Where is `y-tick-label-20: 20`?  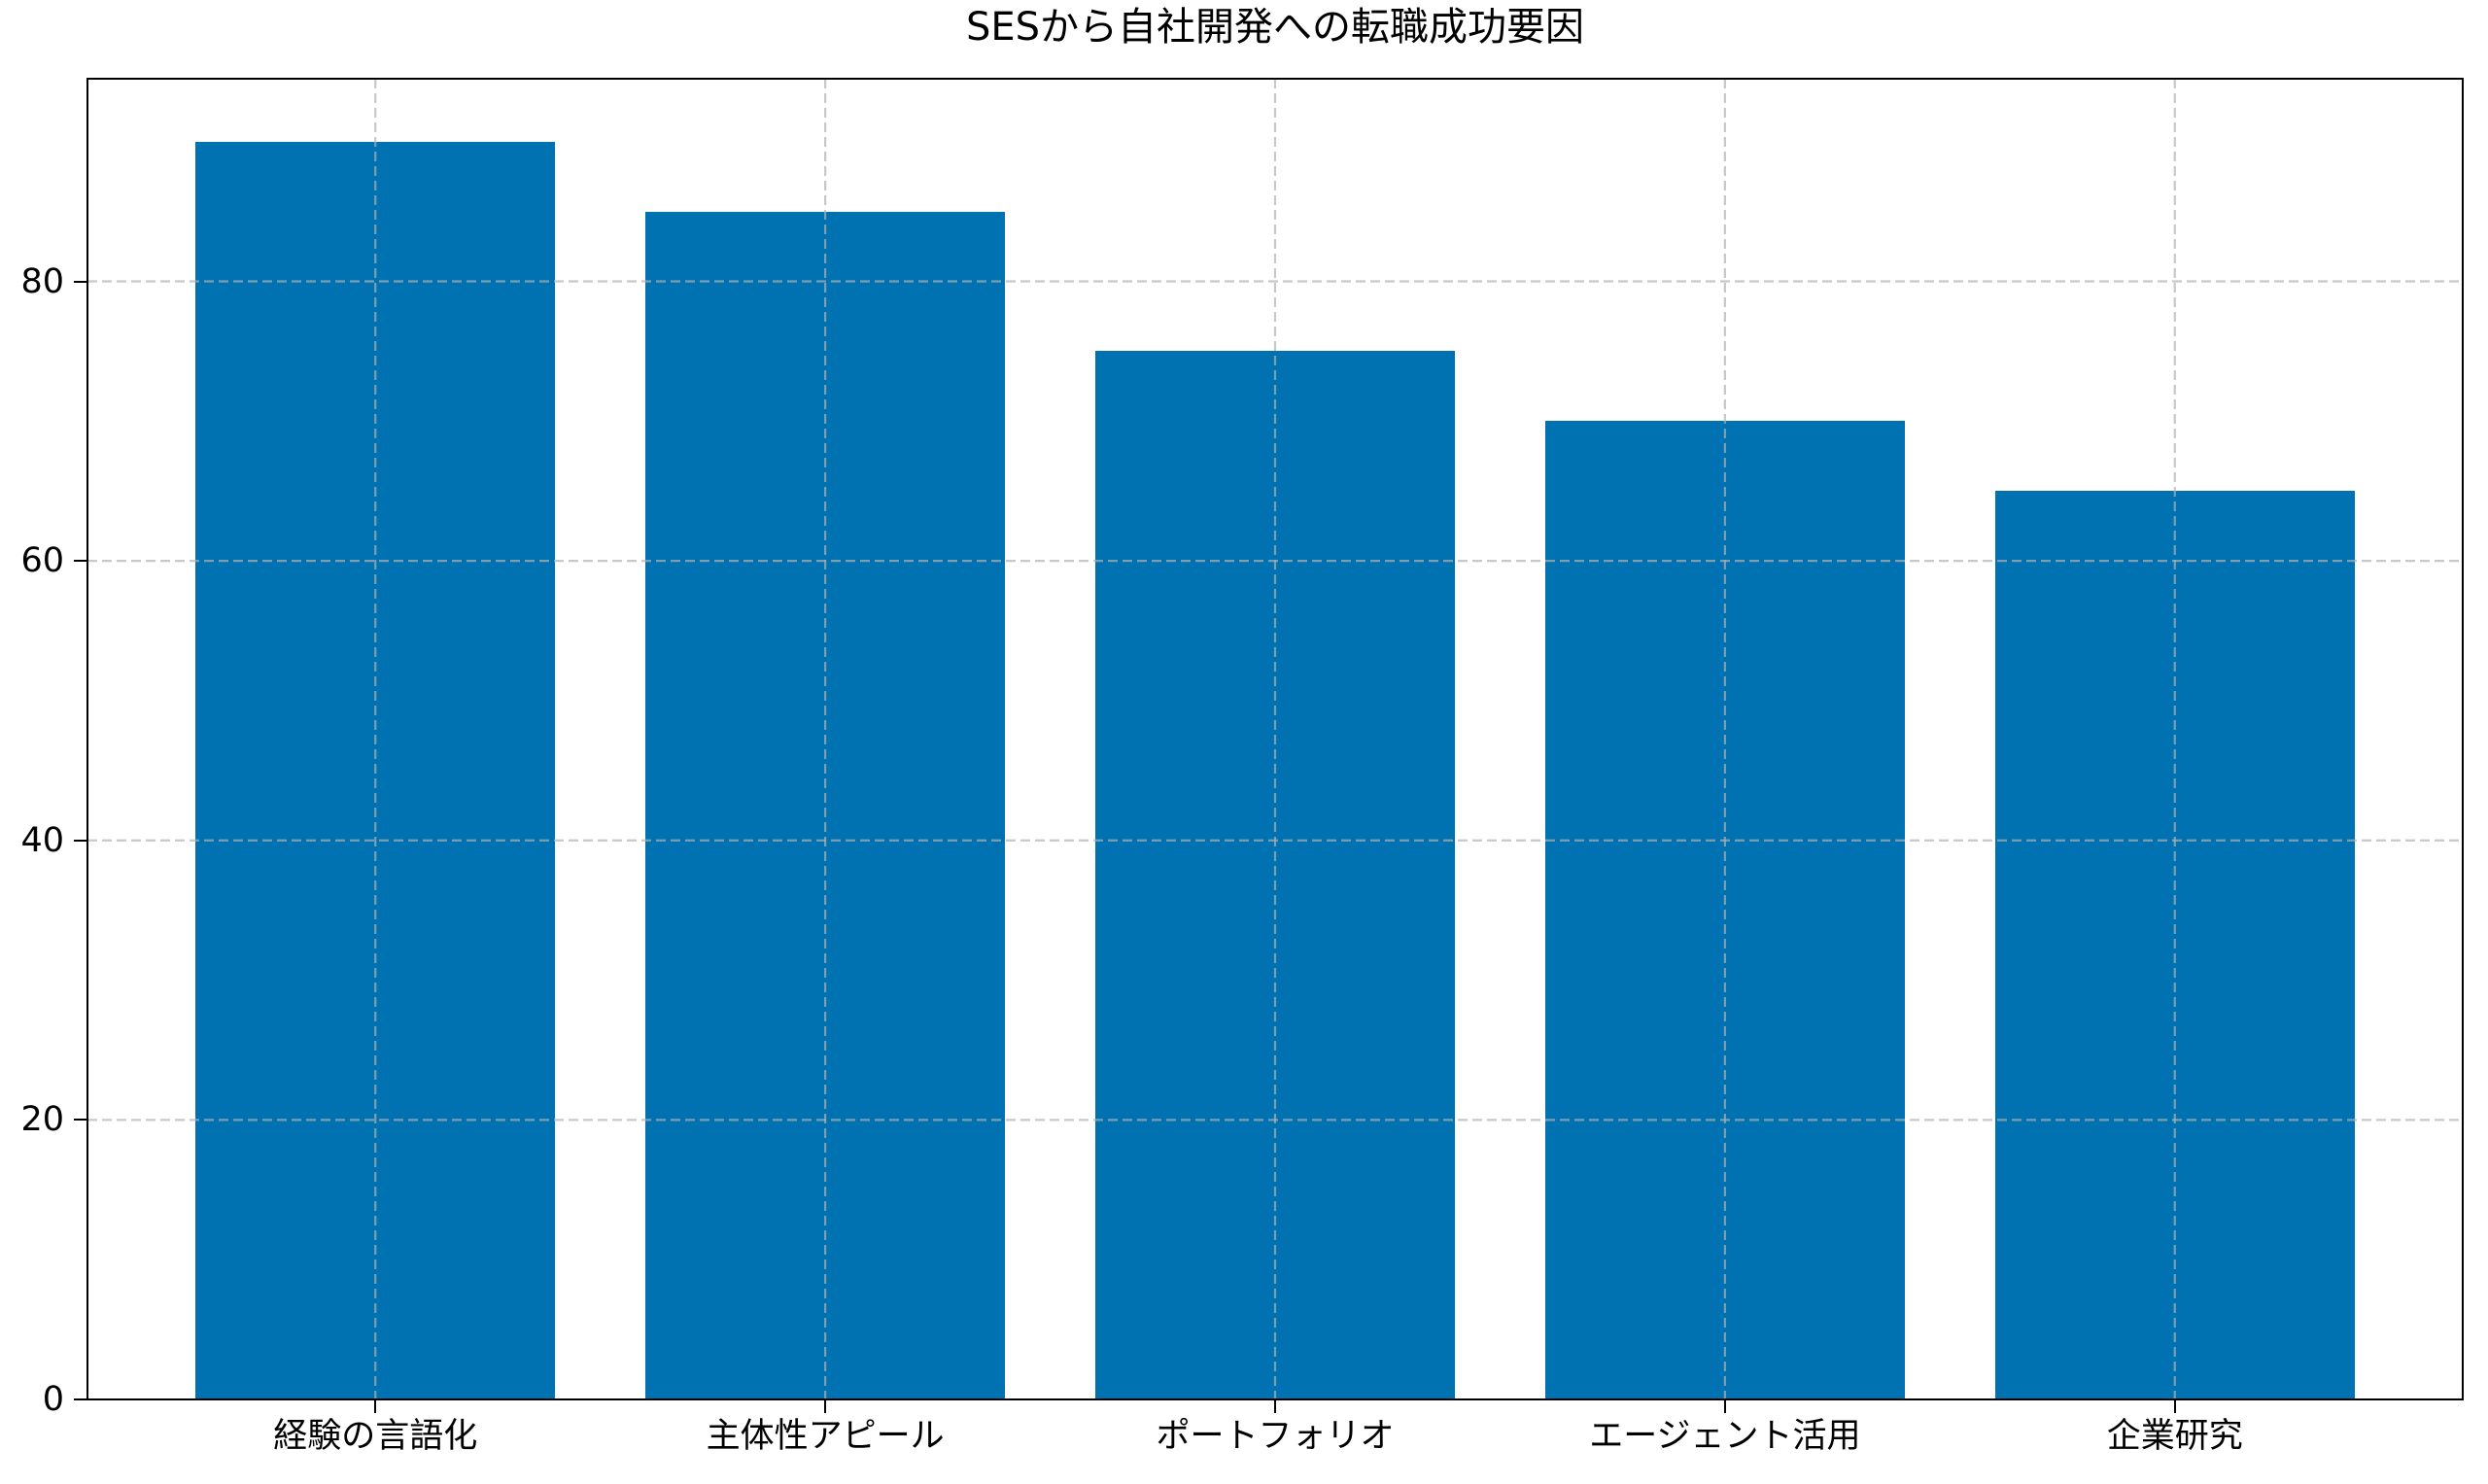
y-tick-label-20: 20 is located at coordinates (42, 1120).